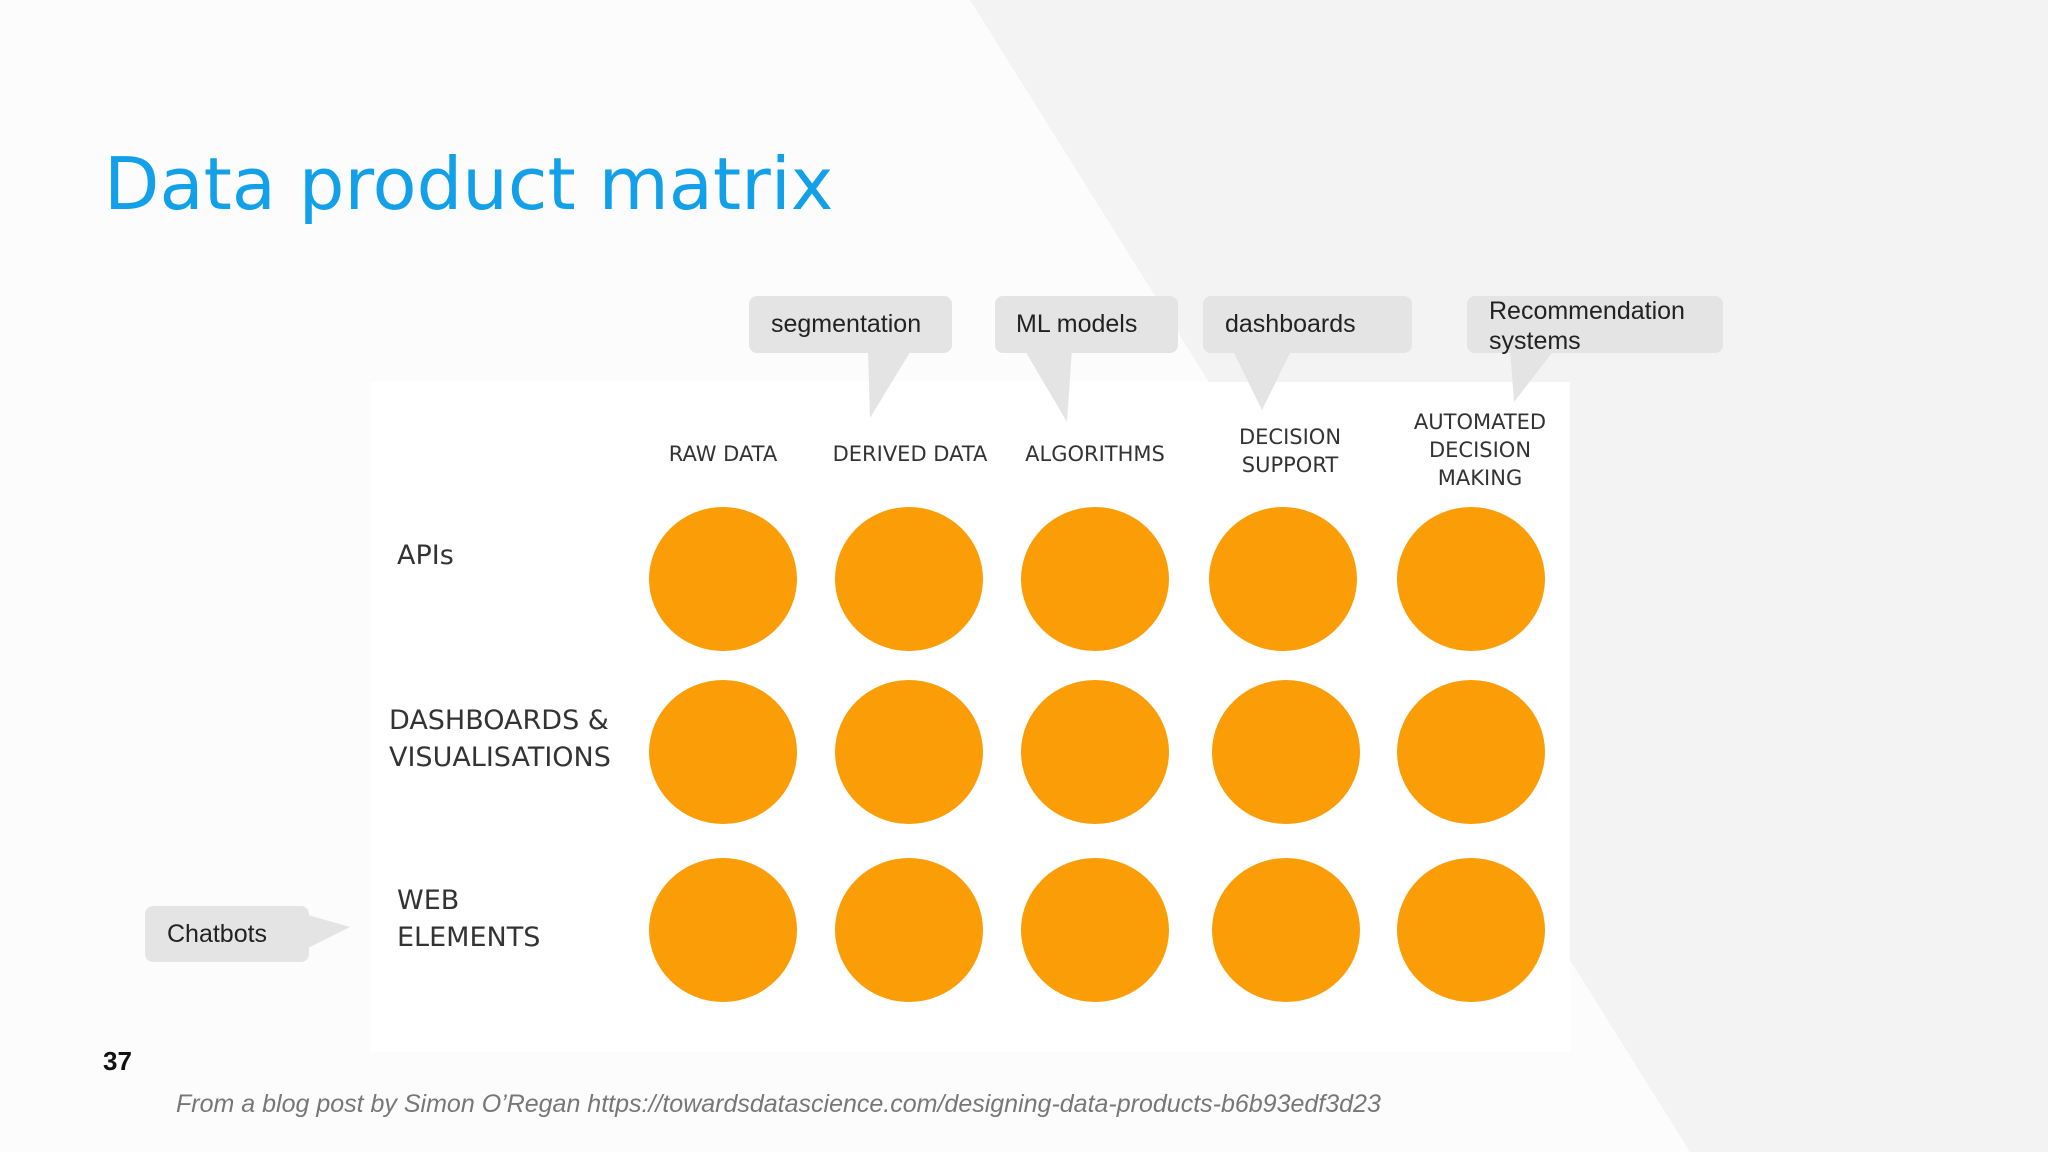 The image size is (2048, 1152). What do you see at coordinates (1095, 930) in the screenshot?
I see `matrix-dot-web-algorithms` at bounding box center [1095, 930].